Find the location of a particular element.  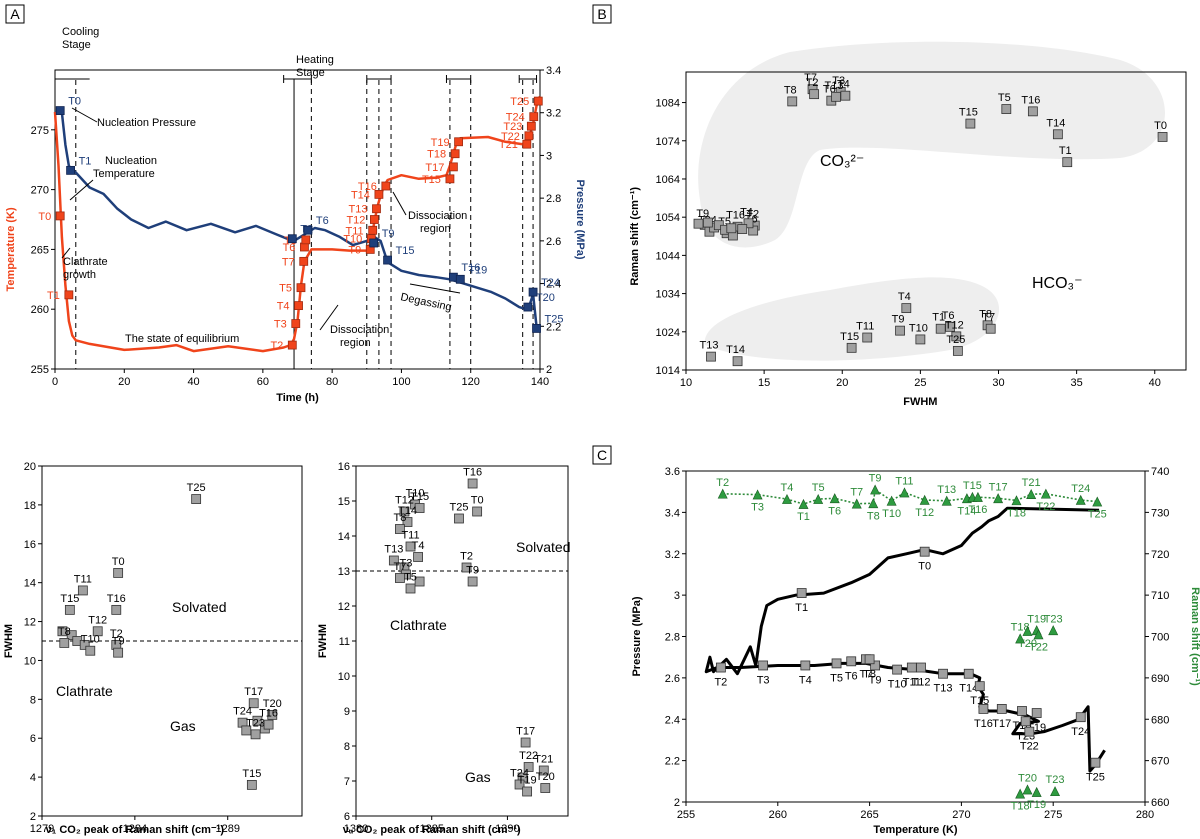

y2-axis-label: Raman shift (cm⁻¹) is located at coordinates (1194, 636).